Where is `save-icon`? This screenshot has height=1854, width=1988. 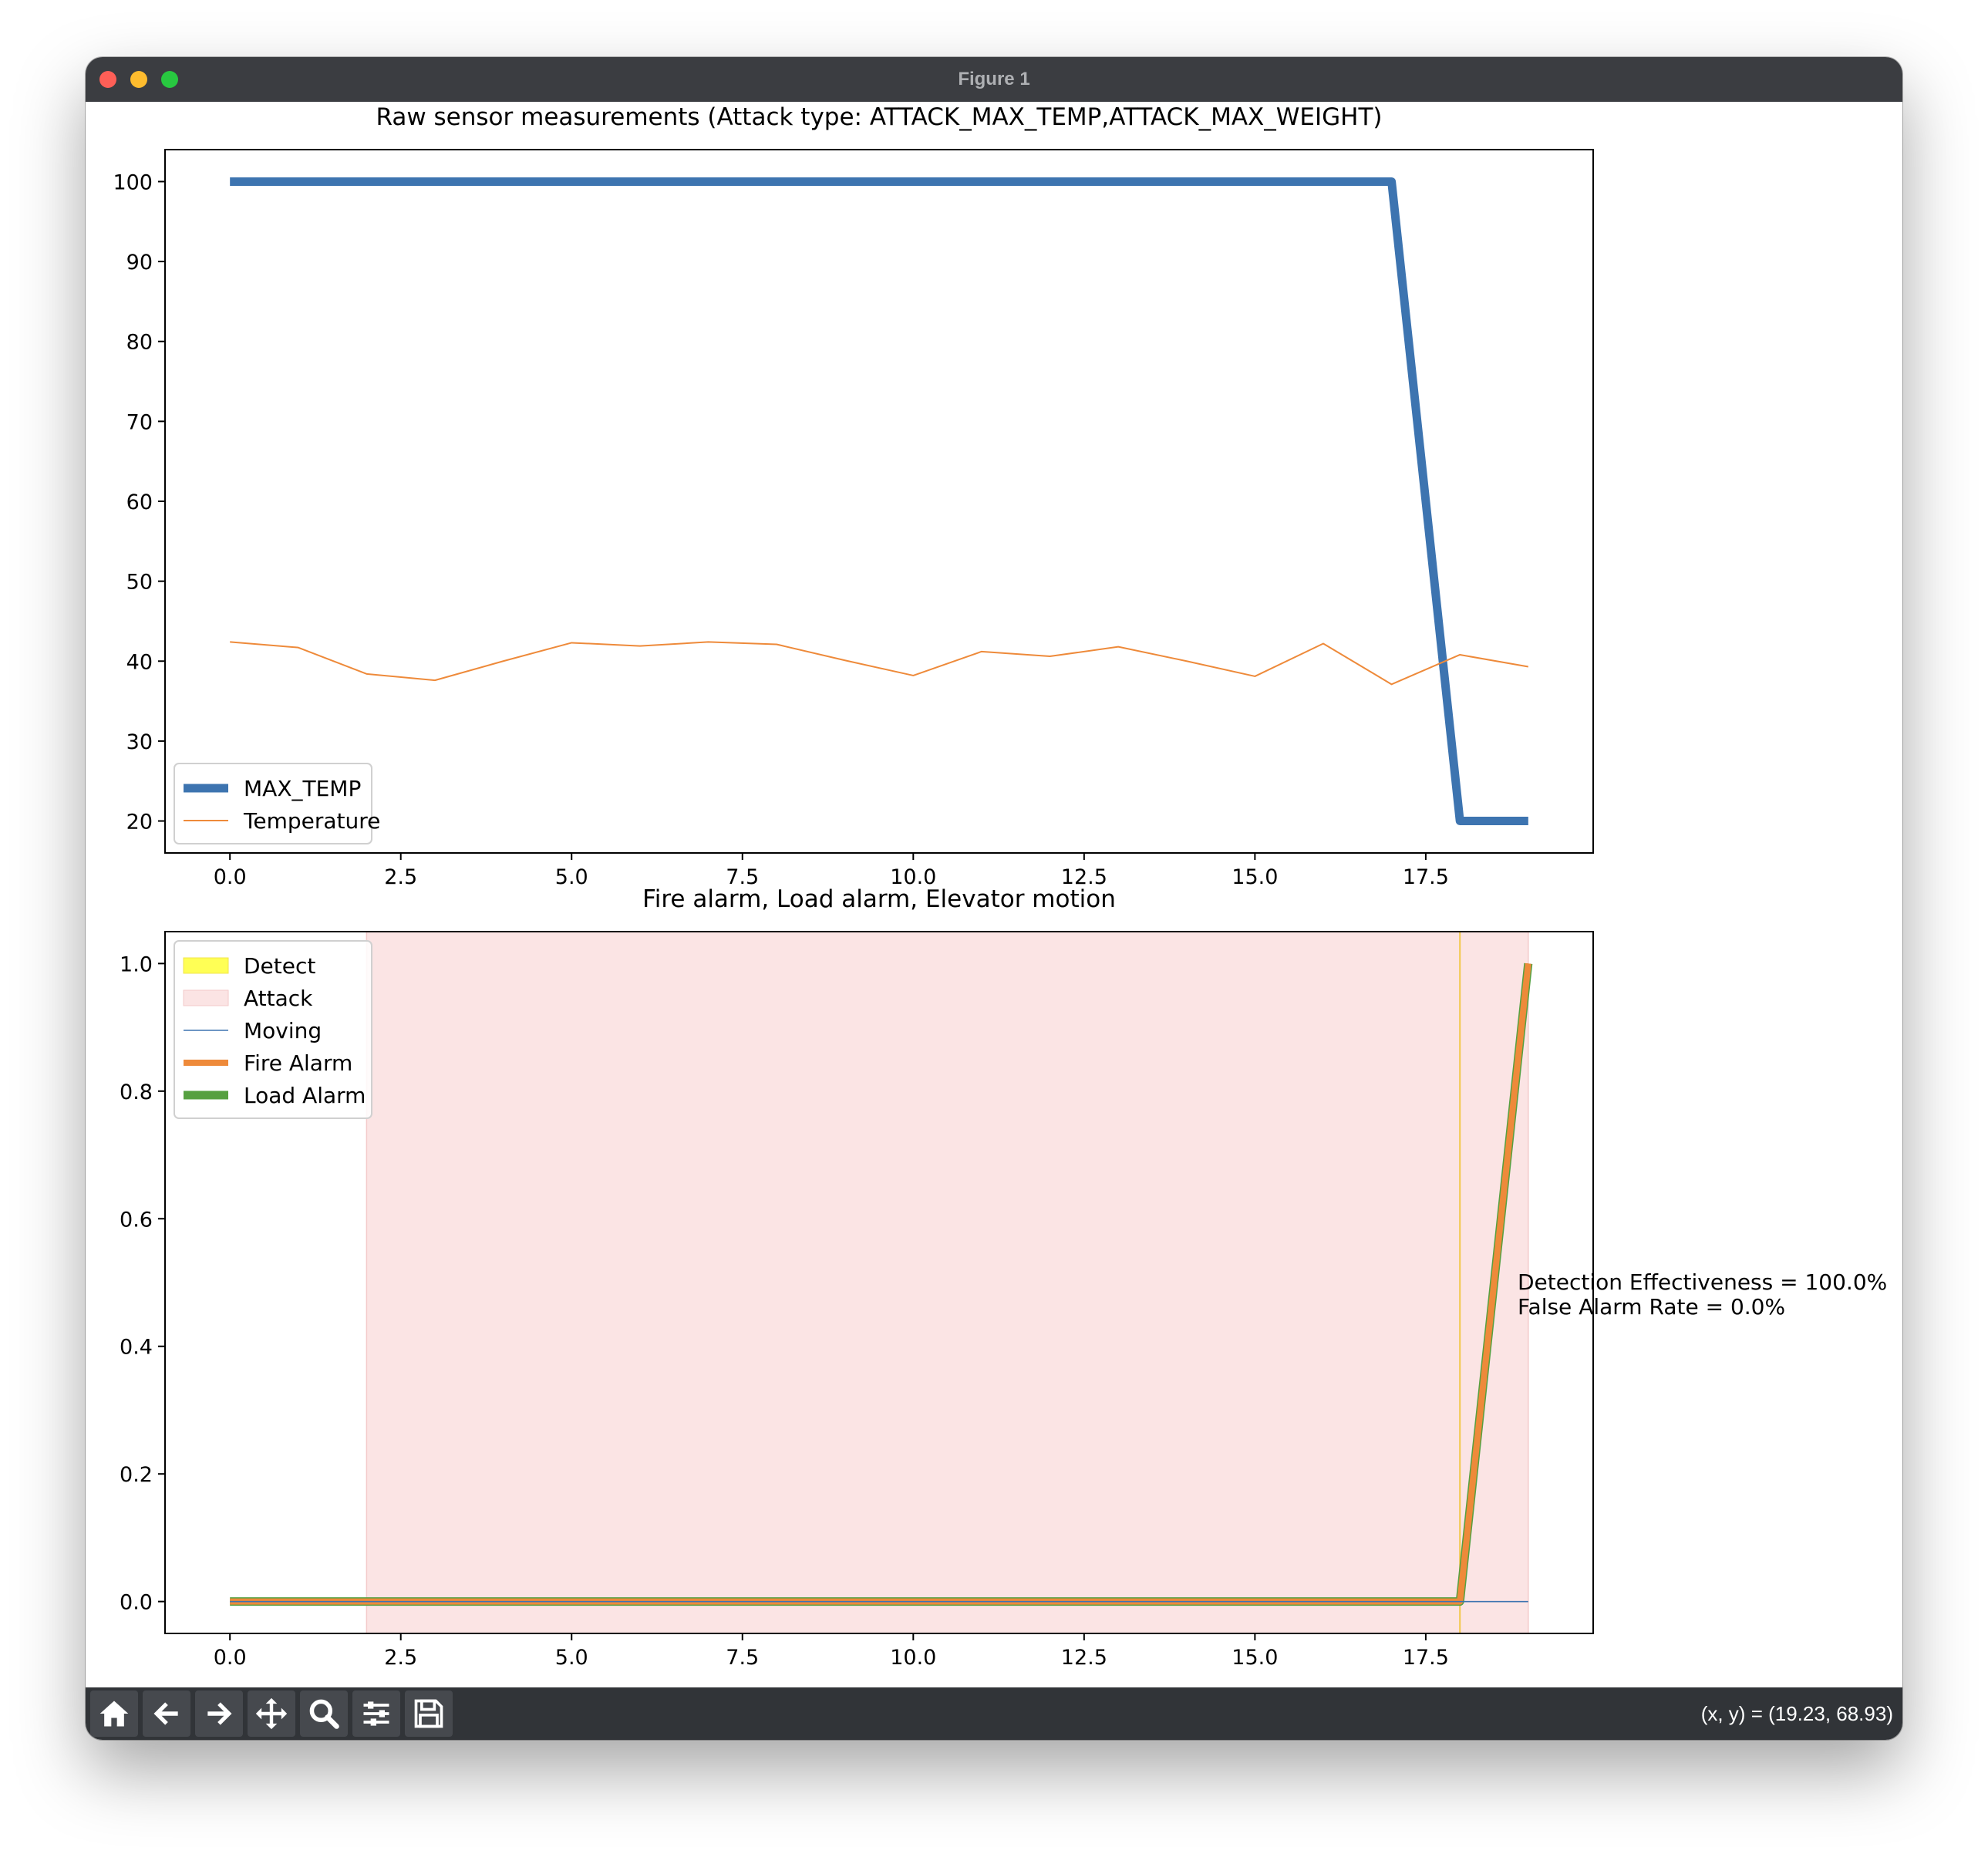
save-icon is located at coordinates (428, 1713).